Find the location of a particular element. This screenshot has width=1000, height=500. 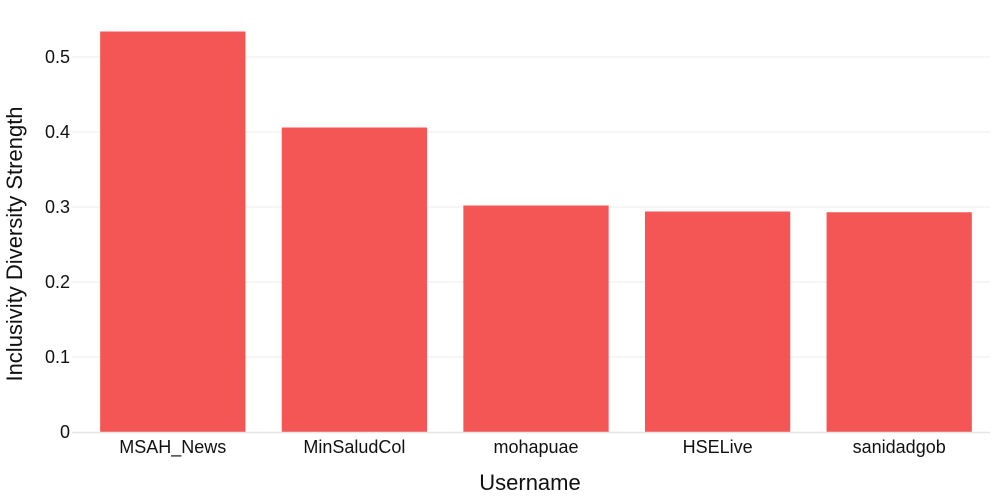

y-tick-label: 0.4 is located at coordinates (57, 132).